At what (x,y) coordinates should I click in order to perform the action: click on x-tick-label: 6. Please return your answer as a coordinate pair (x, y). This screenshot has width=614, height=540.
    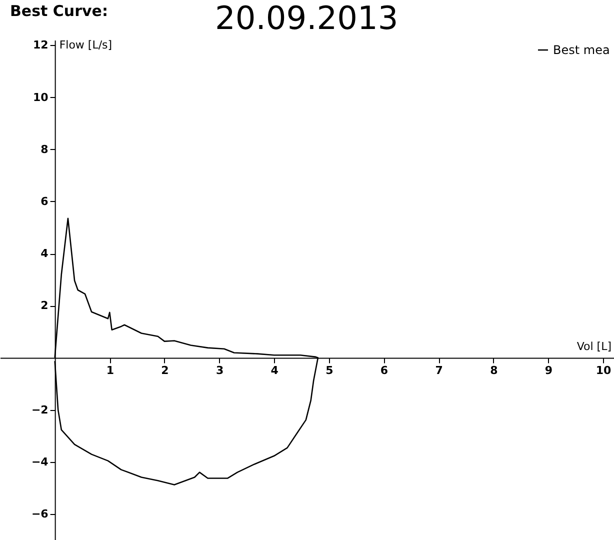
    Looking at the image, I should click on (384, 371).